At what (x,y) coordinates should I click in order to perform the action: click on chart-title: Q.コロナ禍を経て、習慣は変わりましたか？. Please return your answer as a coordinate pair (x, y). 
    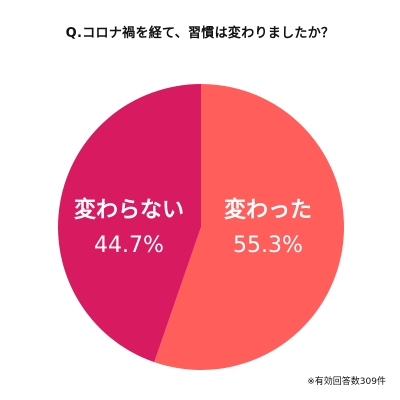
    Looking at the image, I should click on (200, 33).